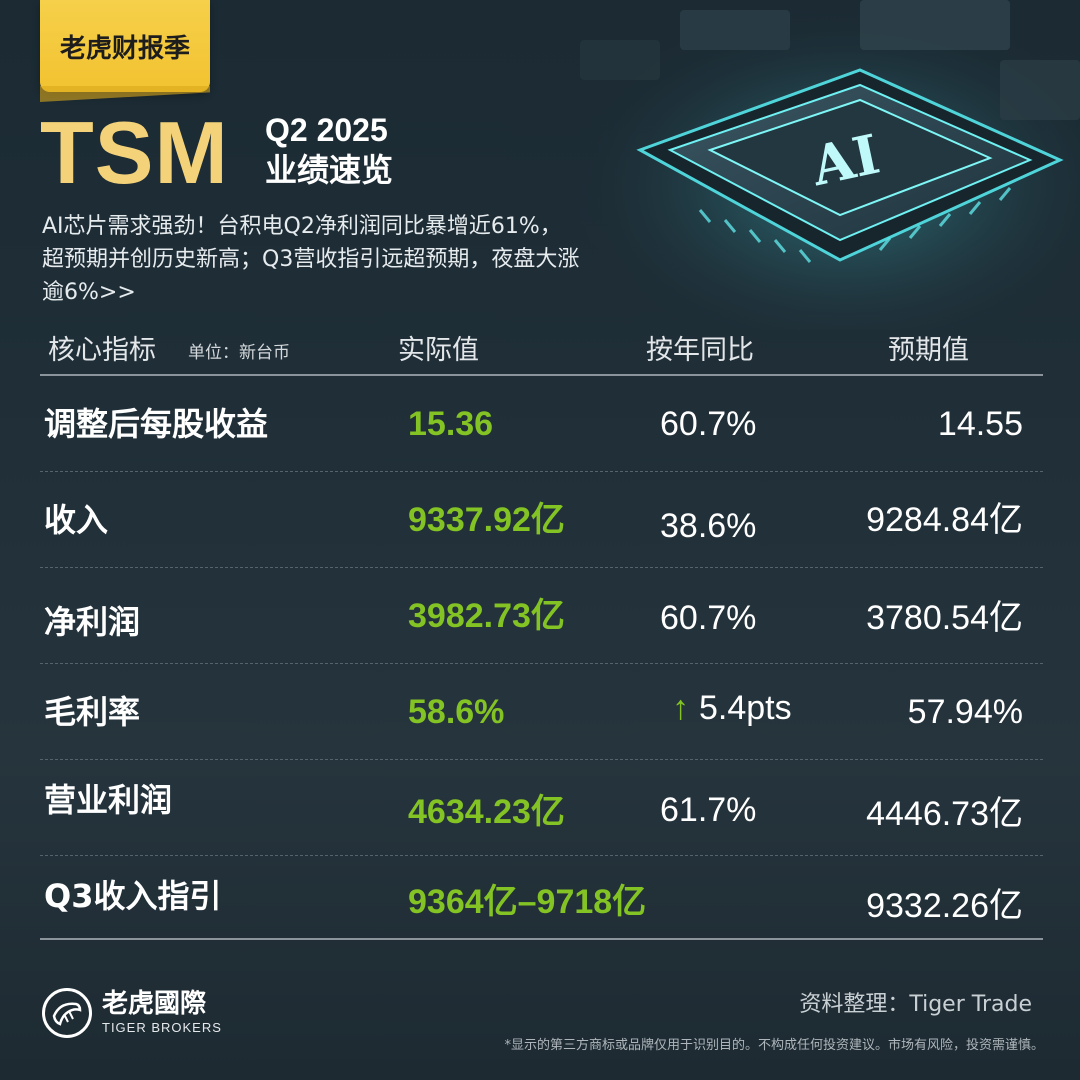 Image resolution: width=1080 pixels, height=1080 pixels. Describe the element at coordinates (486, 520) in the screenshot. I see `row-actual: 9337.92亿` at that location.